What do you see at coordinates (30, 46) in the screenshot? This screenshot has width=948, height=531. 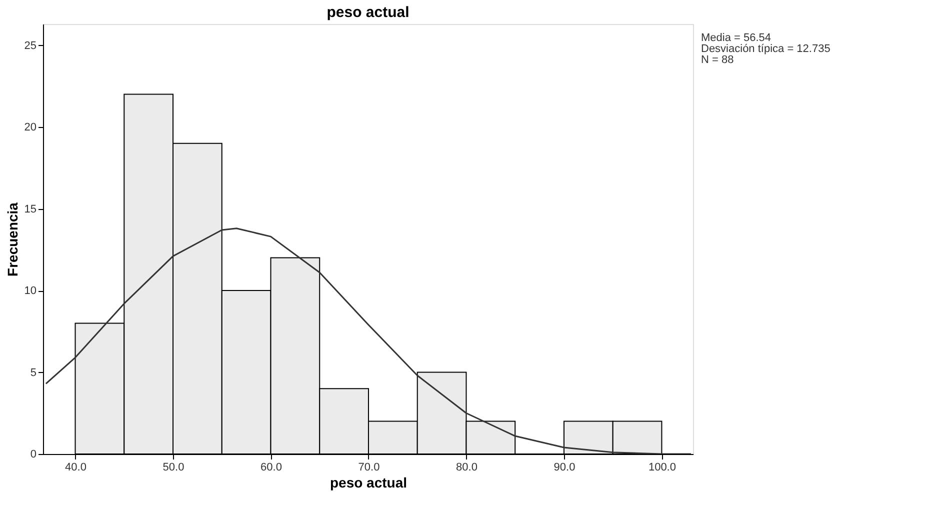 I see `y-tick-label: 25` at bounding box center [30, 46].